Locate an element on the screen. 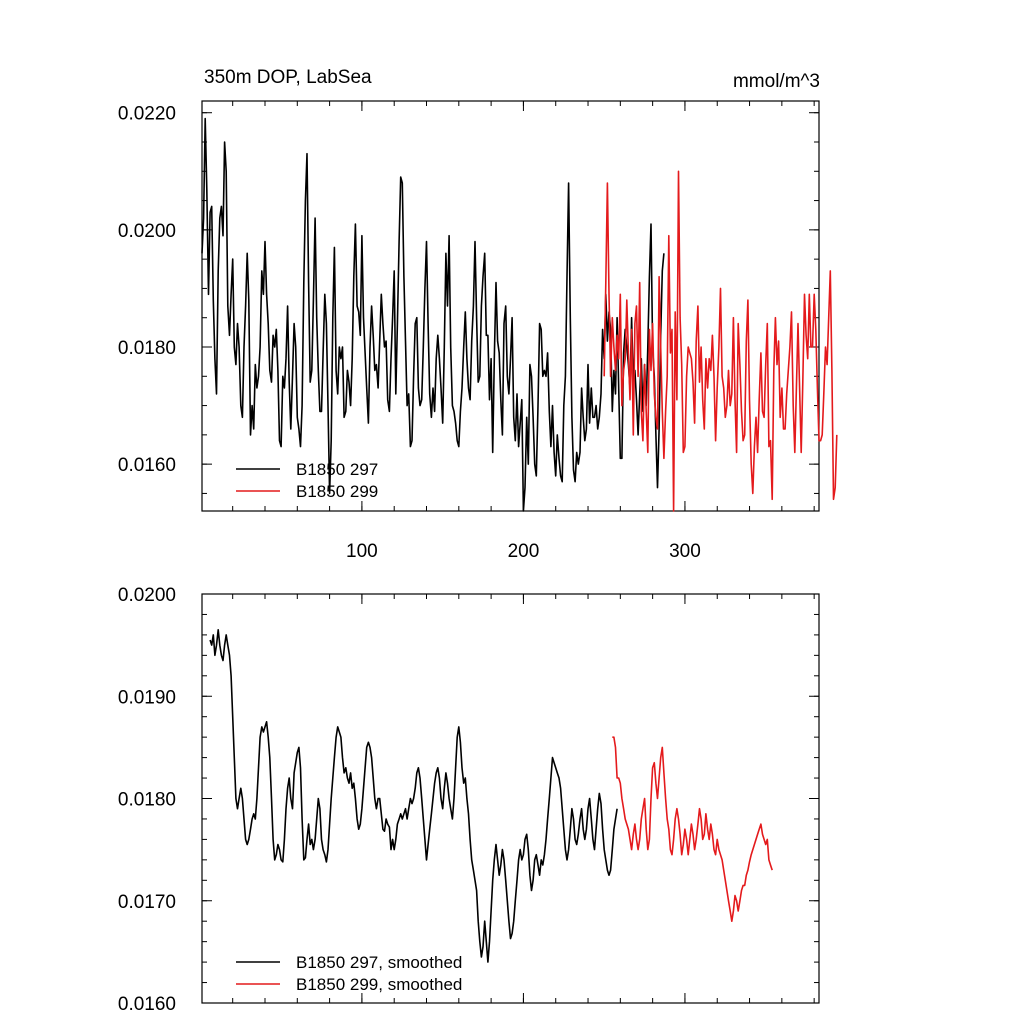 Image resolution: width=1024 pixels, height=1024 pixels. series-line-b1850-297-smoothed is located at coordinates (413, 795).